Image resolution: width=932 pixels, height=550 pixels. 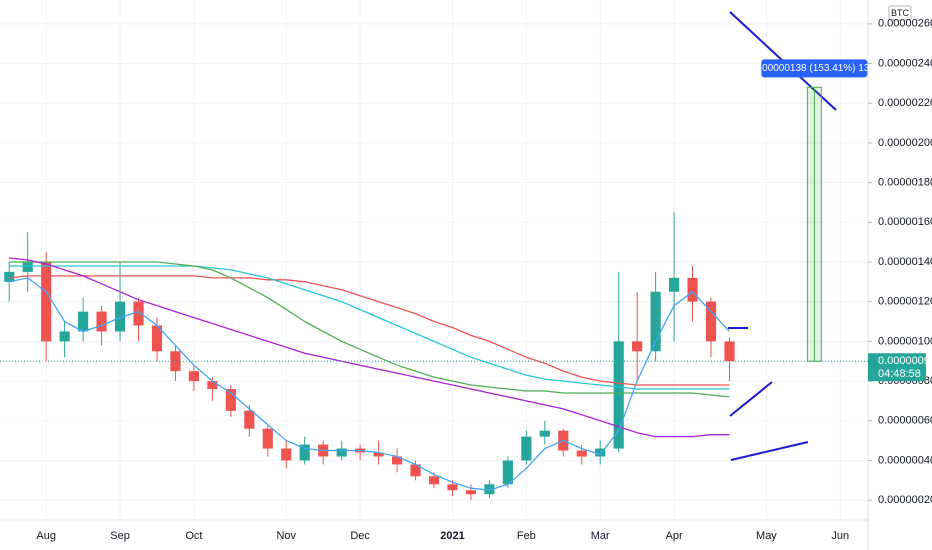 I want to click on x-tick-label: 2021, so click(x=452, y=536).